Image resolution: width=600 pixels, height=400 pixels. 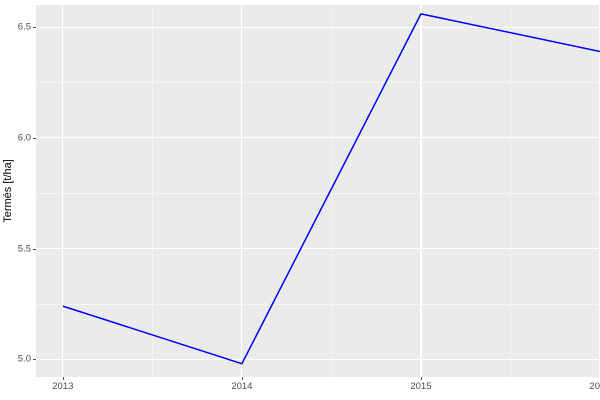 I want to click on y-tick-label: 5.5, so click(x=24, y=249).